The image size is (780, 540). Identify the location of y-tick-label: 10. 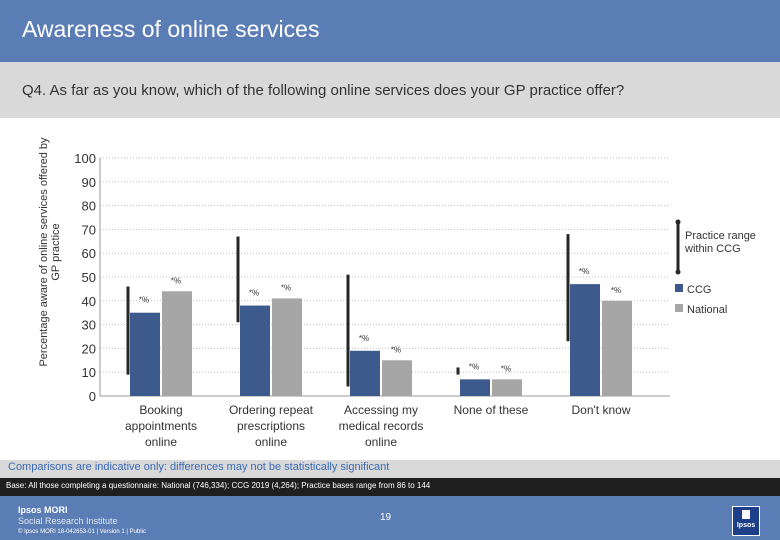
(89, 372).